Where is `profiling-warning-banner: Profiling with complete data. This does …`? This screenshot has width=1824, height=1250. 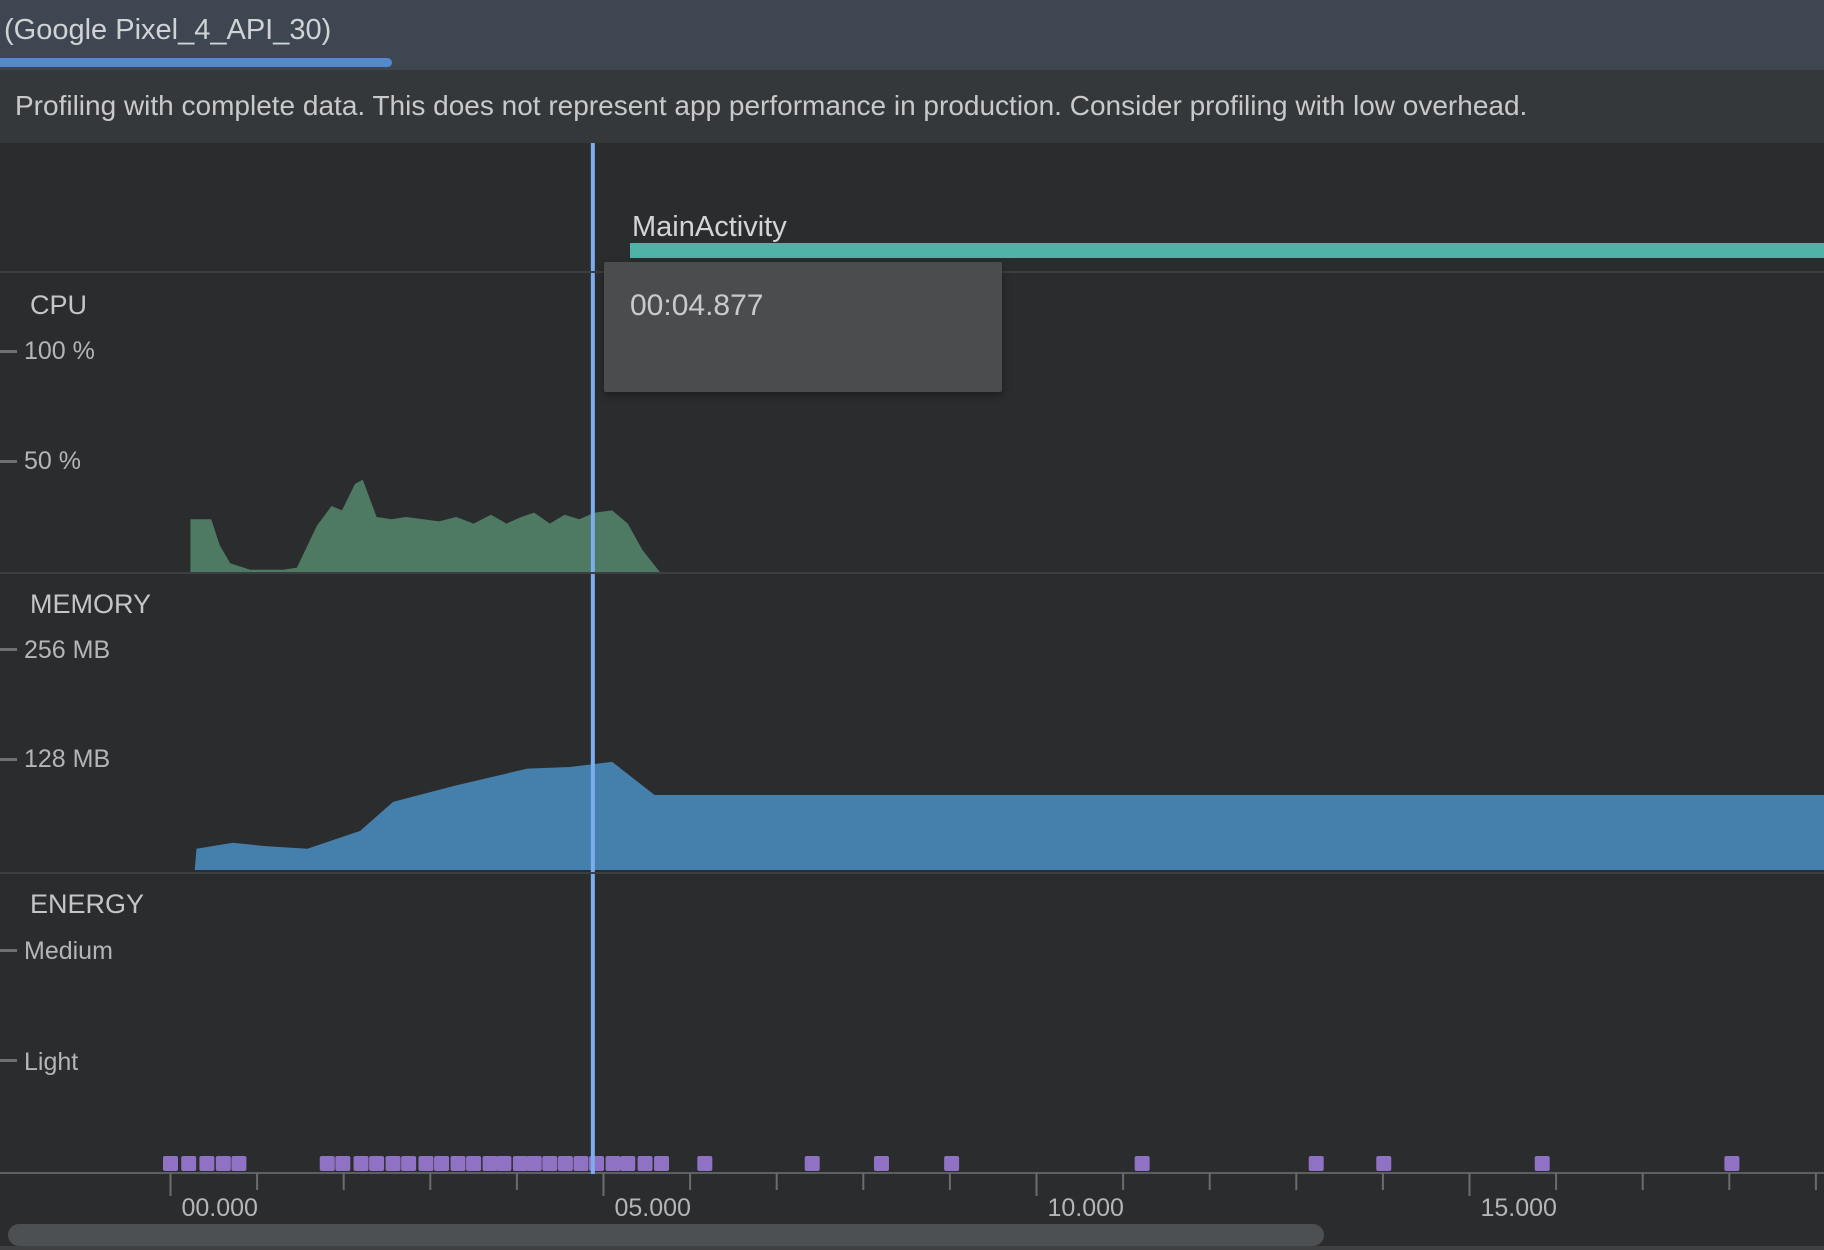
profiling-warning-banner: Profiling with complete data. This does … is located at coordinates (912, 106).